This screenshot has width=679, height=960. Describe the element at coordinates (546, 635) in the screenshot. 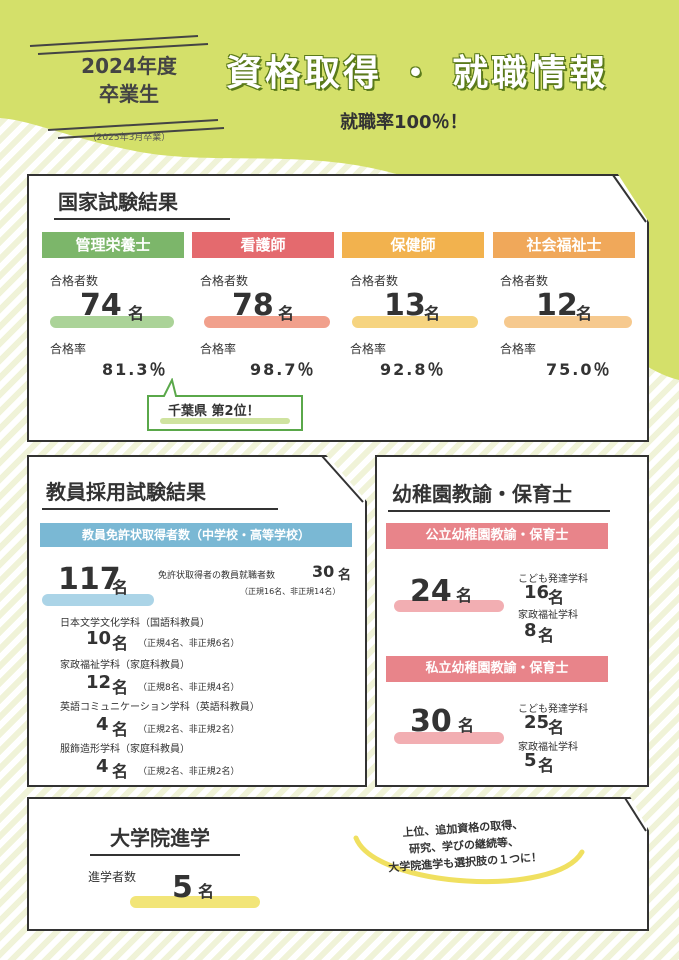

I see `public-dept2-unit: 名` at that location.